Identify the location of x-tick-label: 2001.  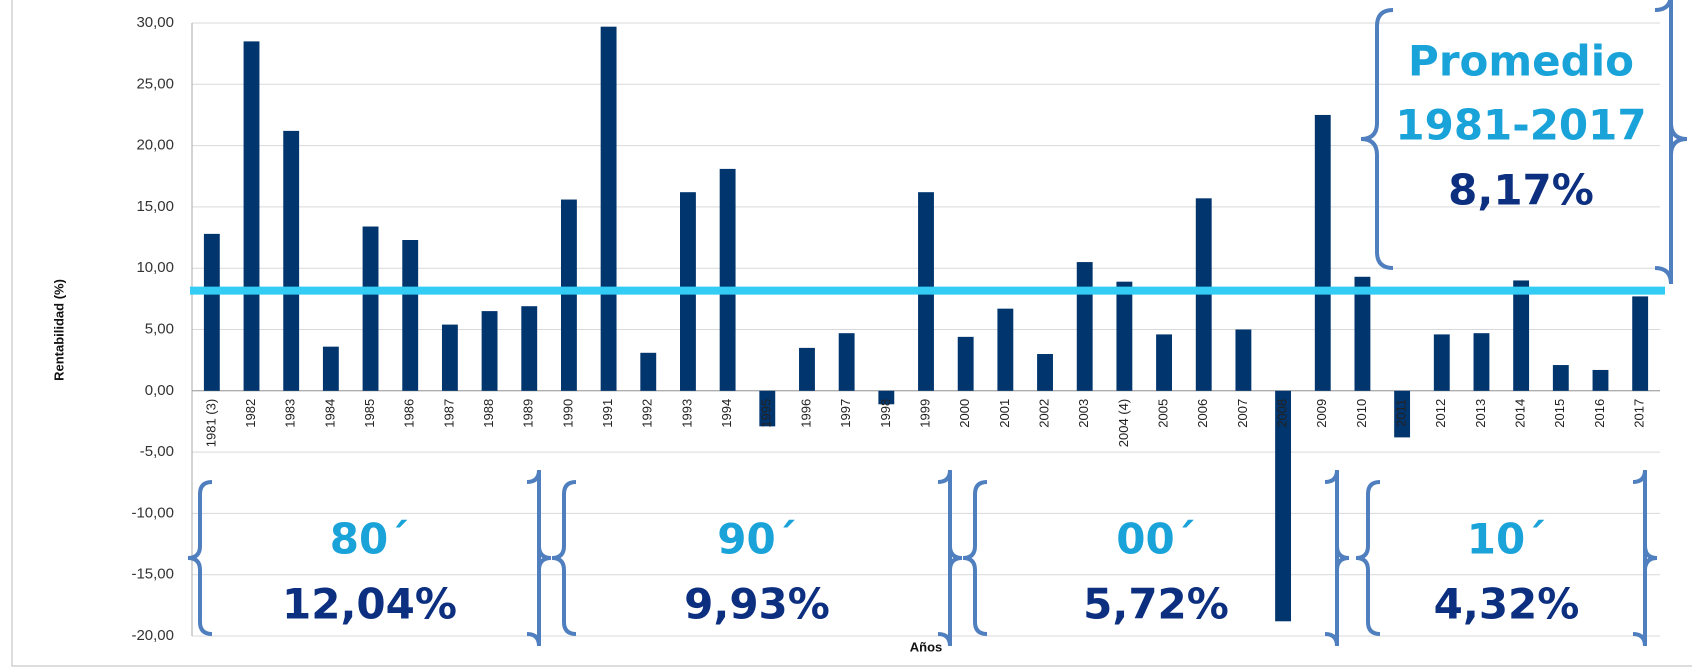
(1004, 413).